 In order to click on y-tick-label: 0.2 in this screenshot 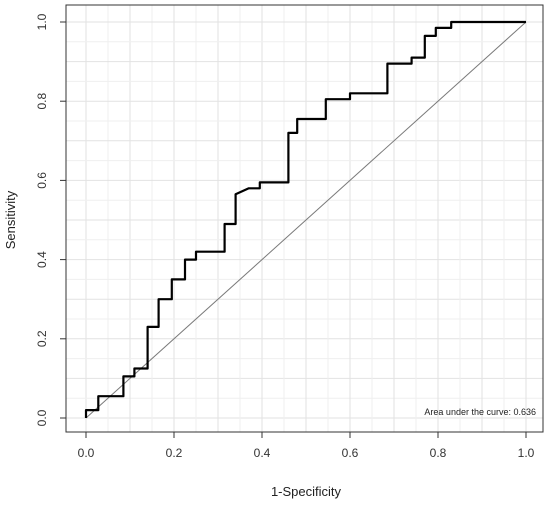, I will do `click(42, 338)`.